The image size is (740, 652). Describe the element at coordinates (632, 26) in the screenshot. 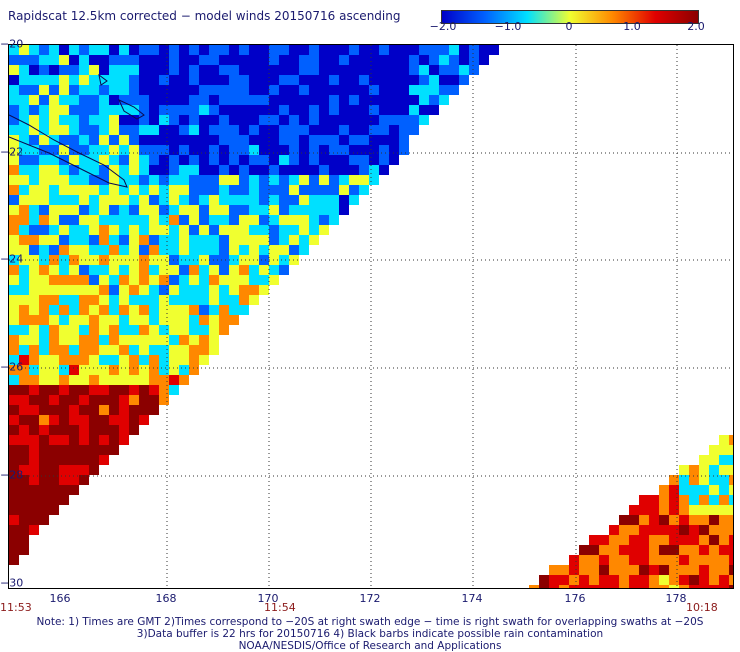

I see `colorbar-tick: 1.0` at that location.